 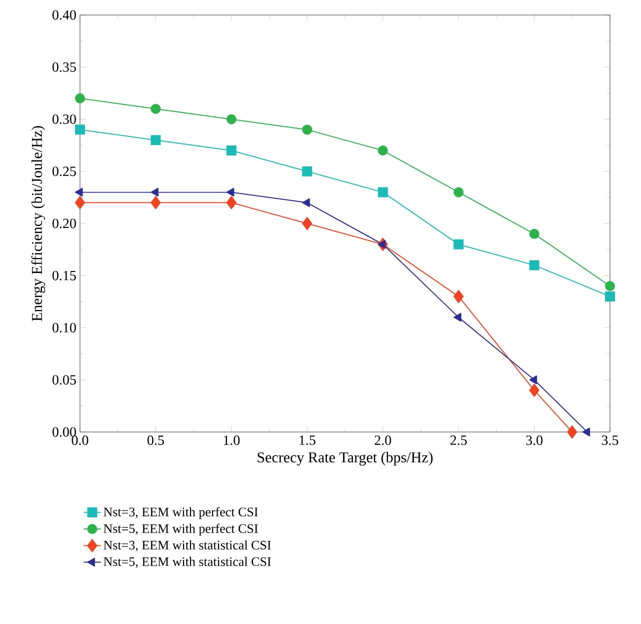 I want to click on legend-label: Nst=5, EEM with perfect CSI, so click(x=181, y=530).